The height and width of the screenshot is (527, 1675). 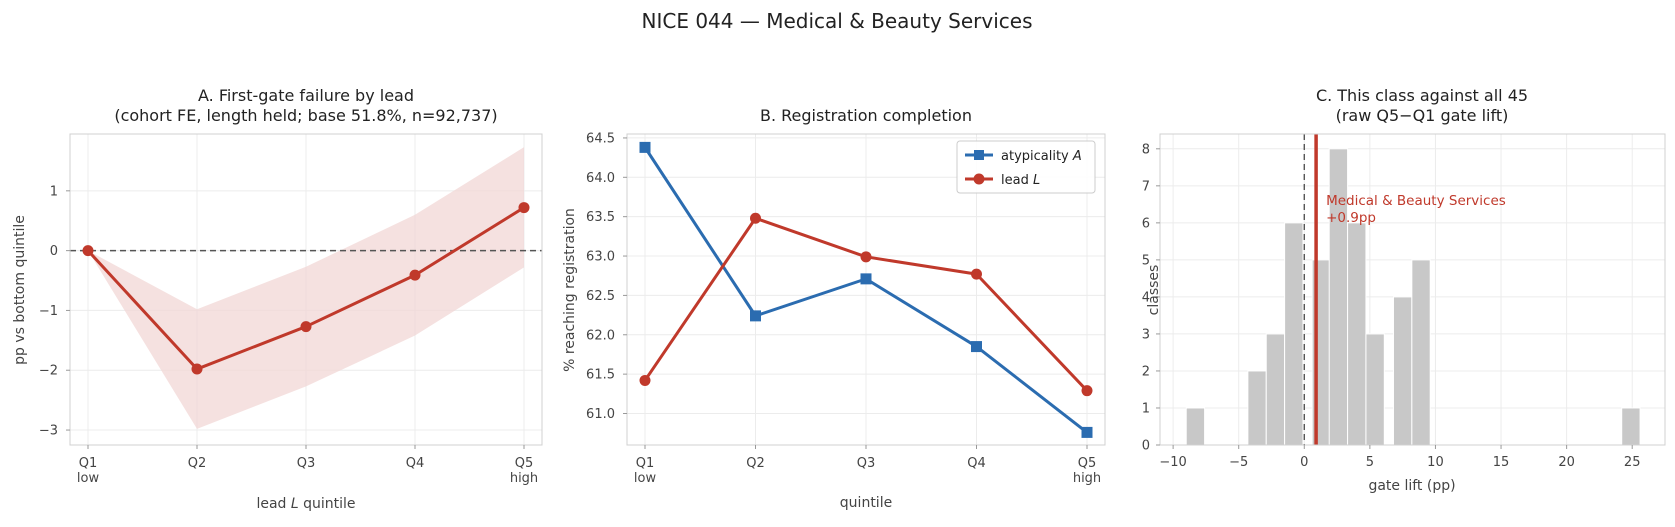 What do you see at coordinates (48, 311) in the screenshot?
I see `y-tick-label: −1` at bounding box center [48, 311].